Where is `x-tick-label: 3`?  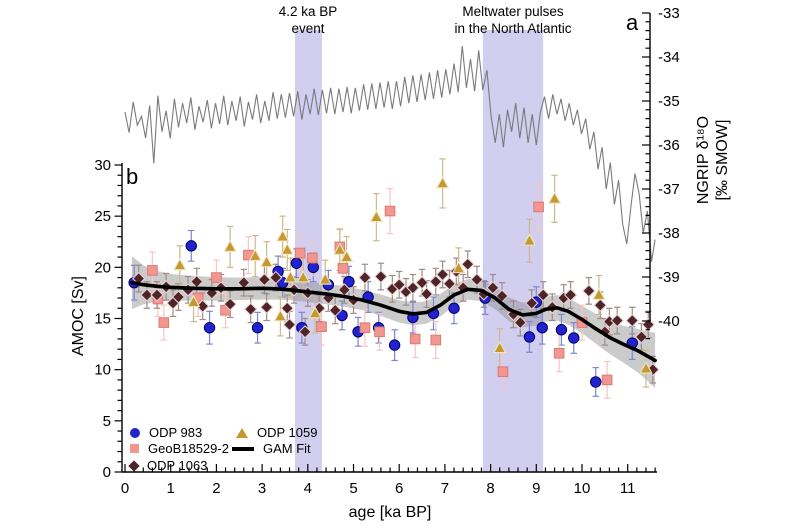 x-tick-label: 3 is located at coordinates (262, 488).